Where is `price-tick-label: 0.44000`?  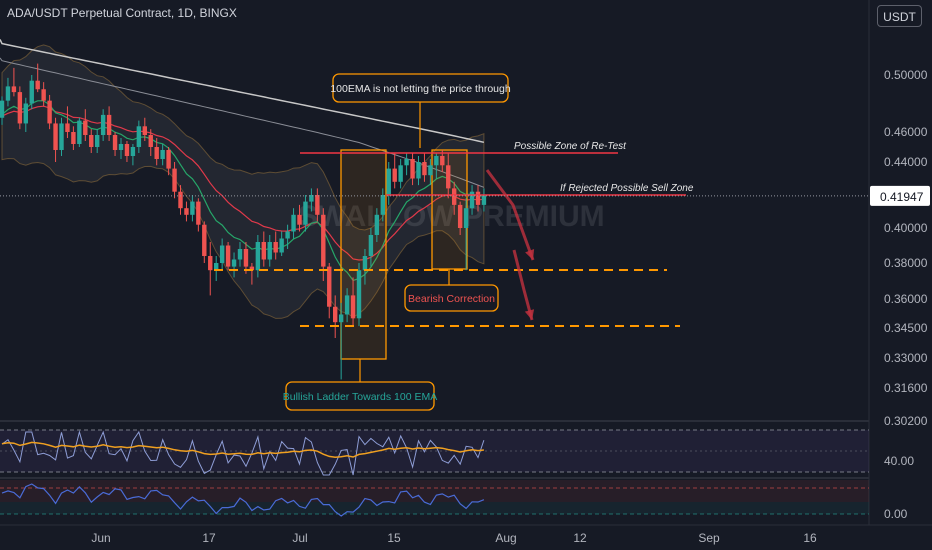 price-tick-label: 0.44000 is located at coordinates (906, 162).